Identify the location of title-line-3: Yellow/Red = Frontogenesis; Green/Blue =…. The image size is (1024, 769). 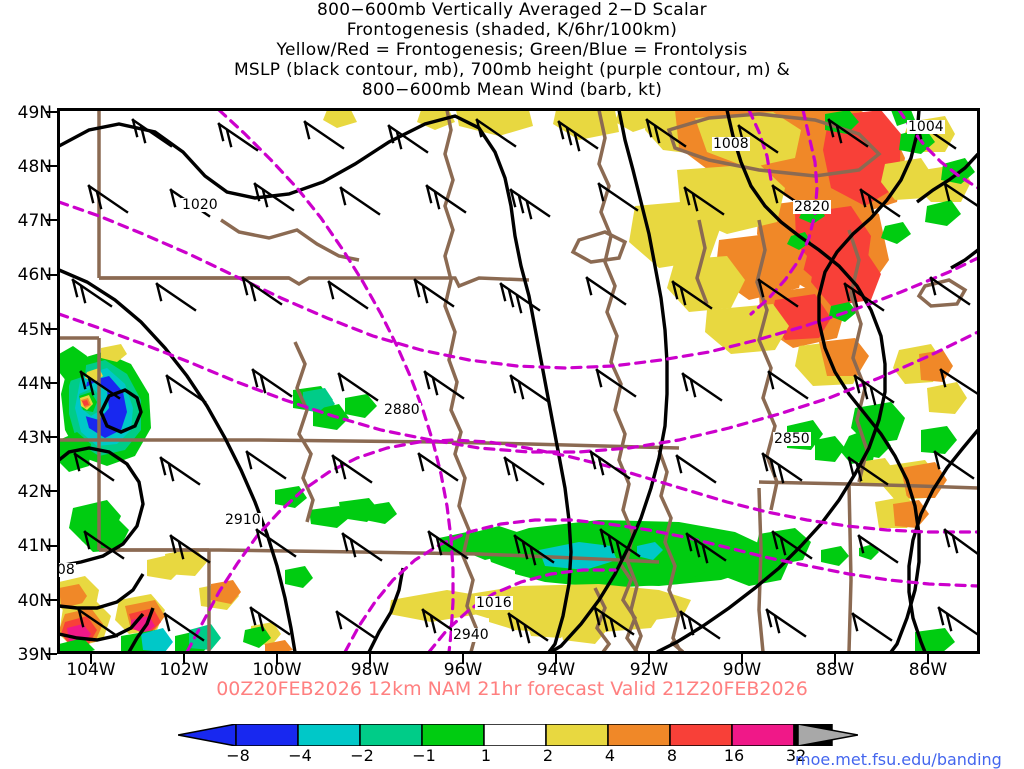
(512, 50).